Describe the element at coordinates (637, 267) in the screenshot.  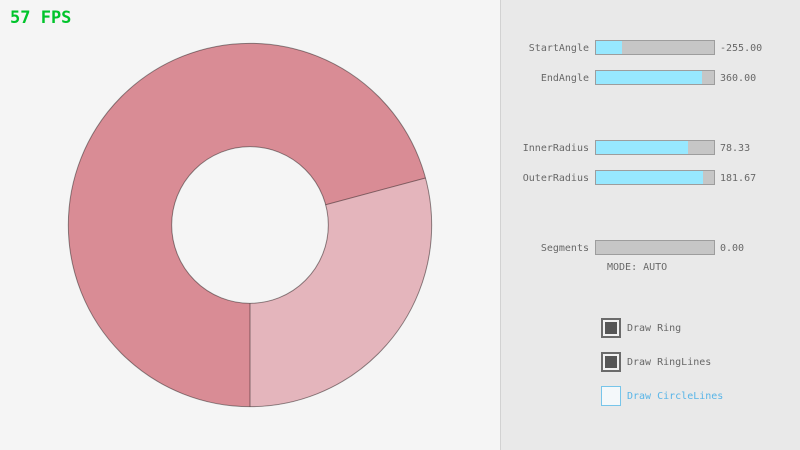
I see `segments-mode-label: MODE: AUTO` at that location.